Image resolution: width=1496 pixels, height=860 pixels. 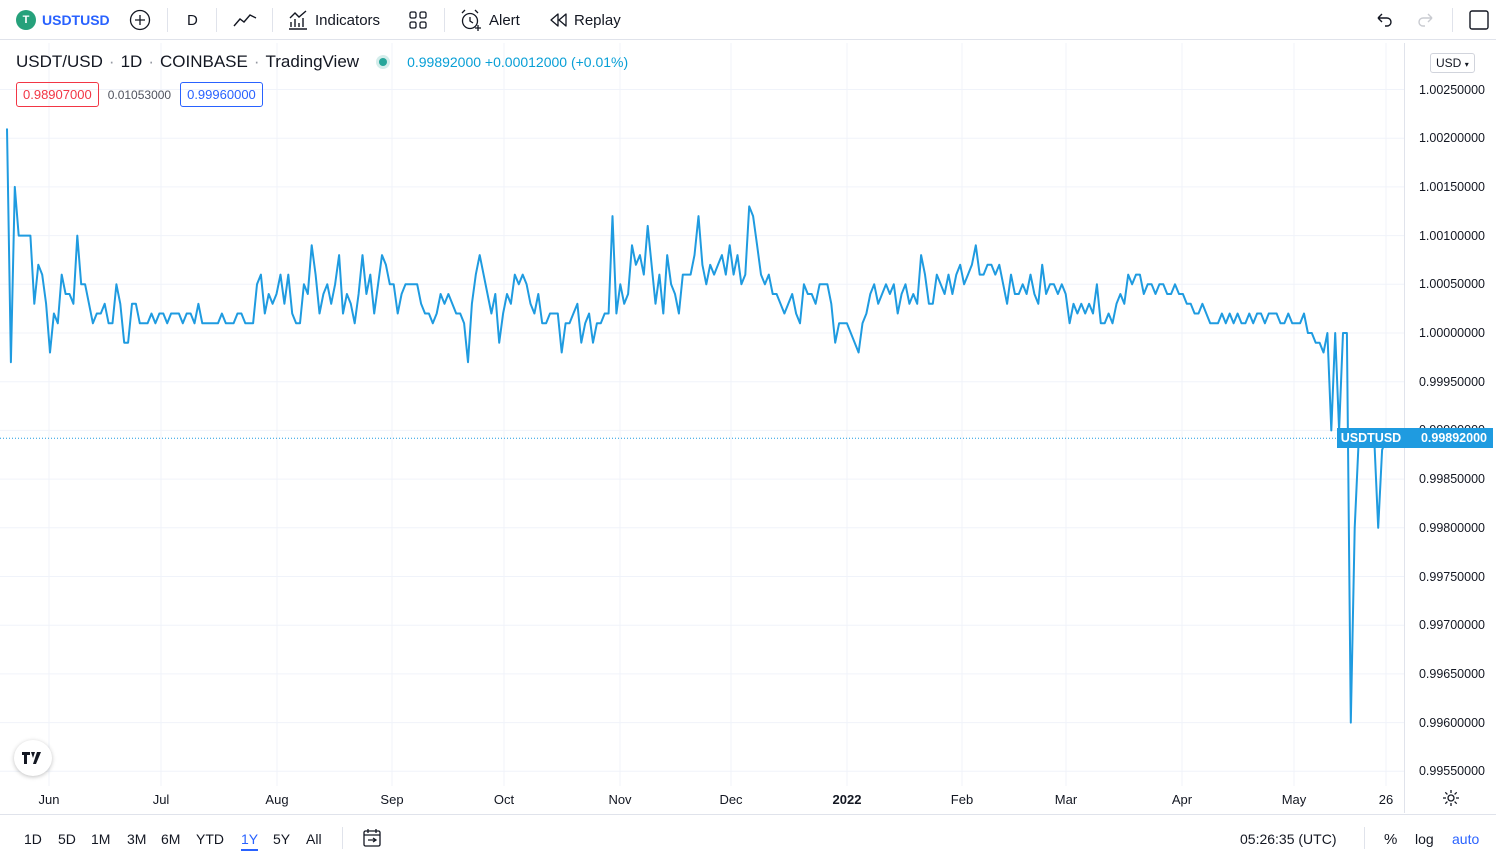 I want to click on percent-scale-button: %, so click(x=1391, y=839).